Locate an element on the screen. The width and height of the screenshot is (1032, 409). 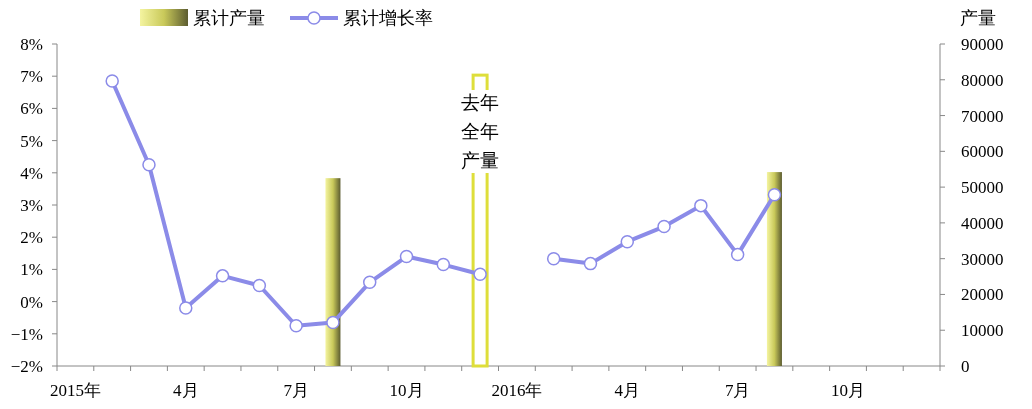
y2-tick-label: 20000 is located at coordinates (982, 295).